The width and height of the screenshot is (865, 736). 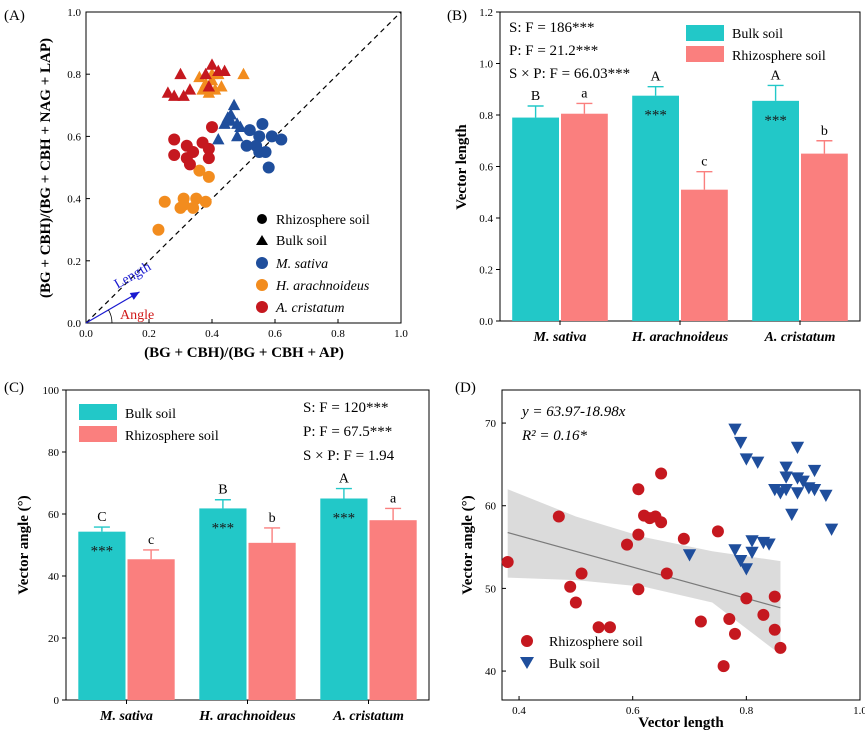 What do you see at coordinates (462, 167) in the screenshot?
I see `panel-b-y-axis-label: Vector length` at bounding box center [462, 167].